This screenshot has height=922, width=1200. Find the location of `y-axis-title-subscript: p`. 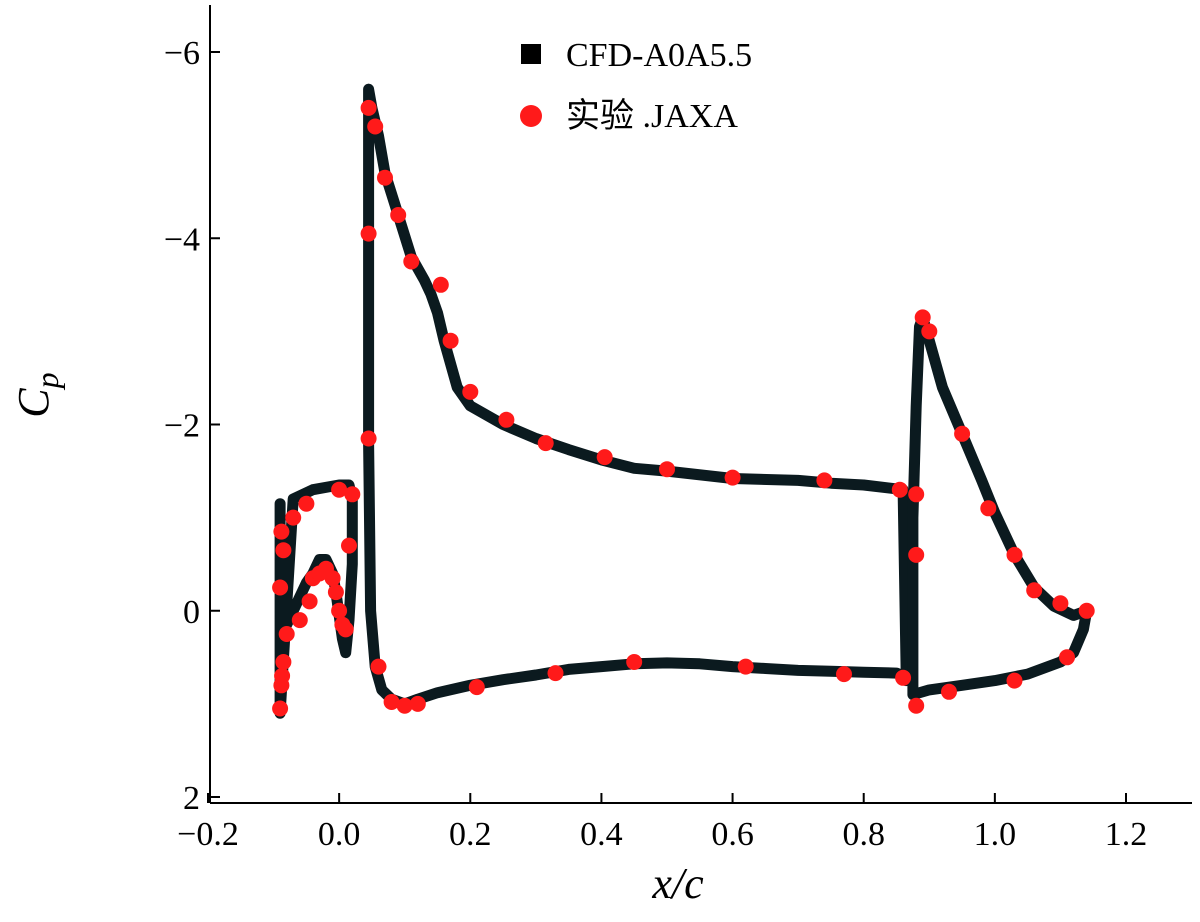

y-axis-title-subscript: p is located at coordinates (47, 381).